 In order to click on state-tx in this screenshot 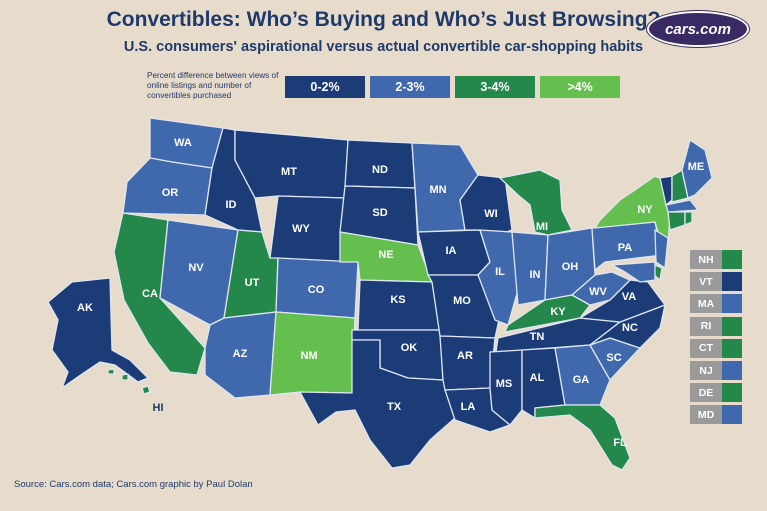, I will do `click(377, 404)`.